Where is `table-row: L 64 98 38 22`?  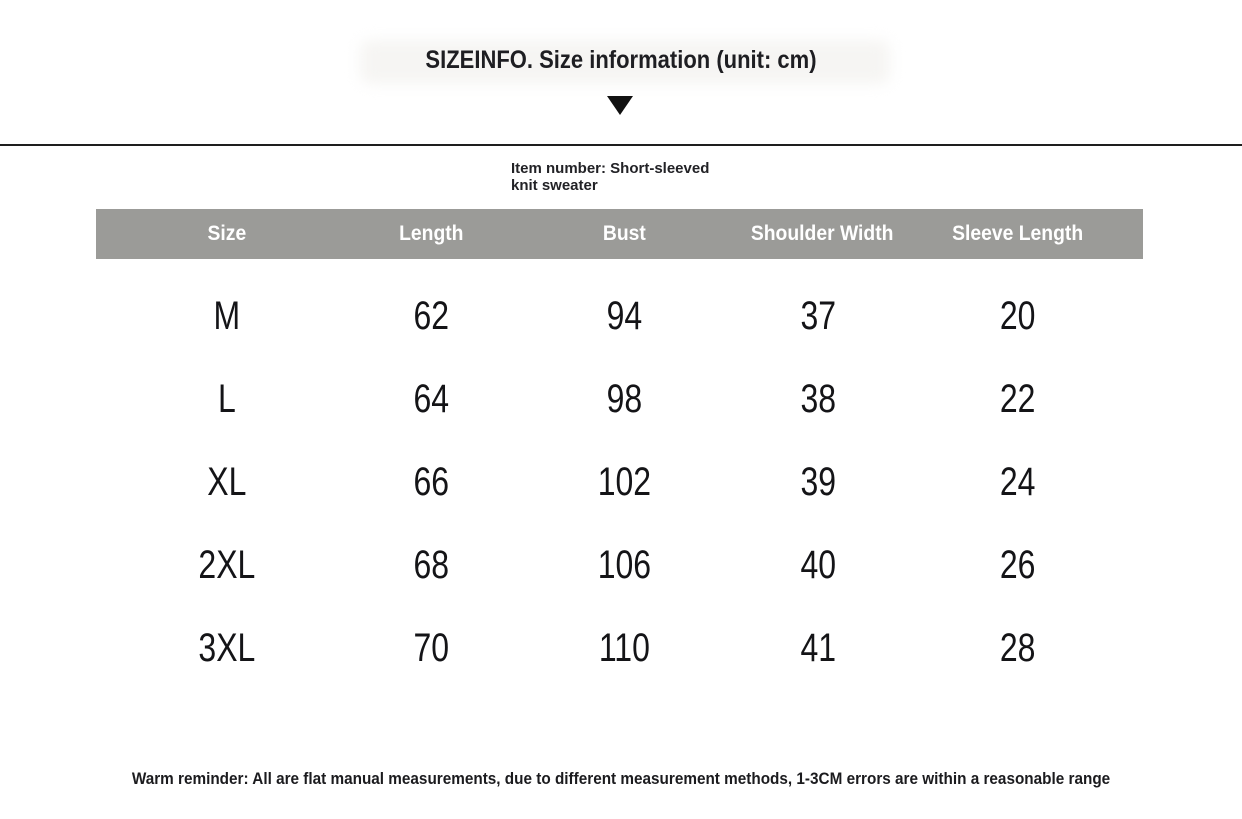
table-row: L 64 98 38 22 is located at coordinates (619, 399).